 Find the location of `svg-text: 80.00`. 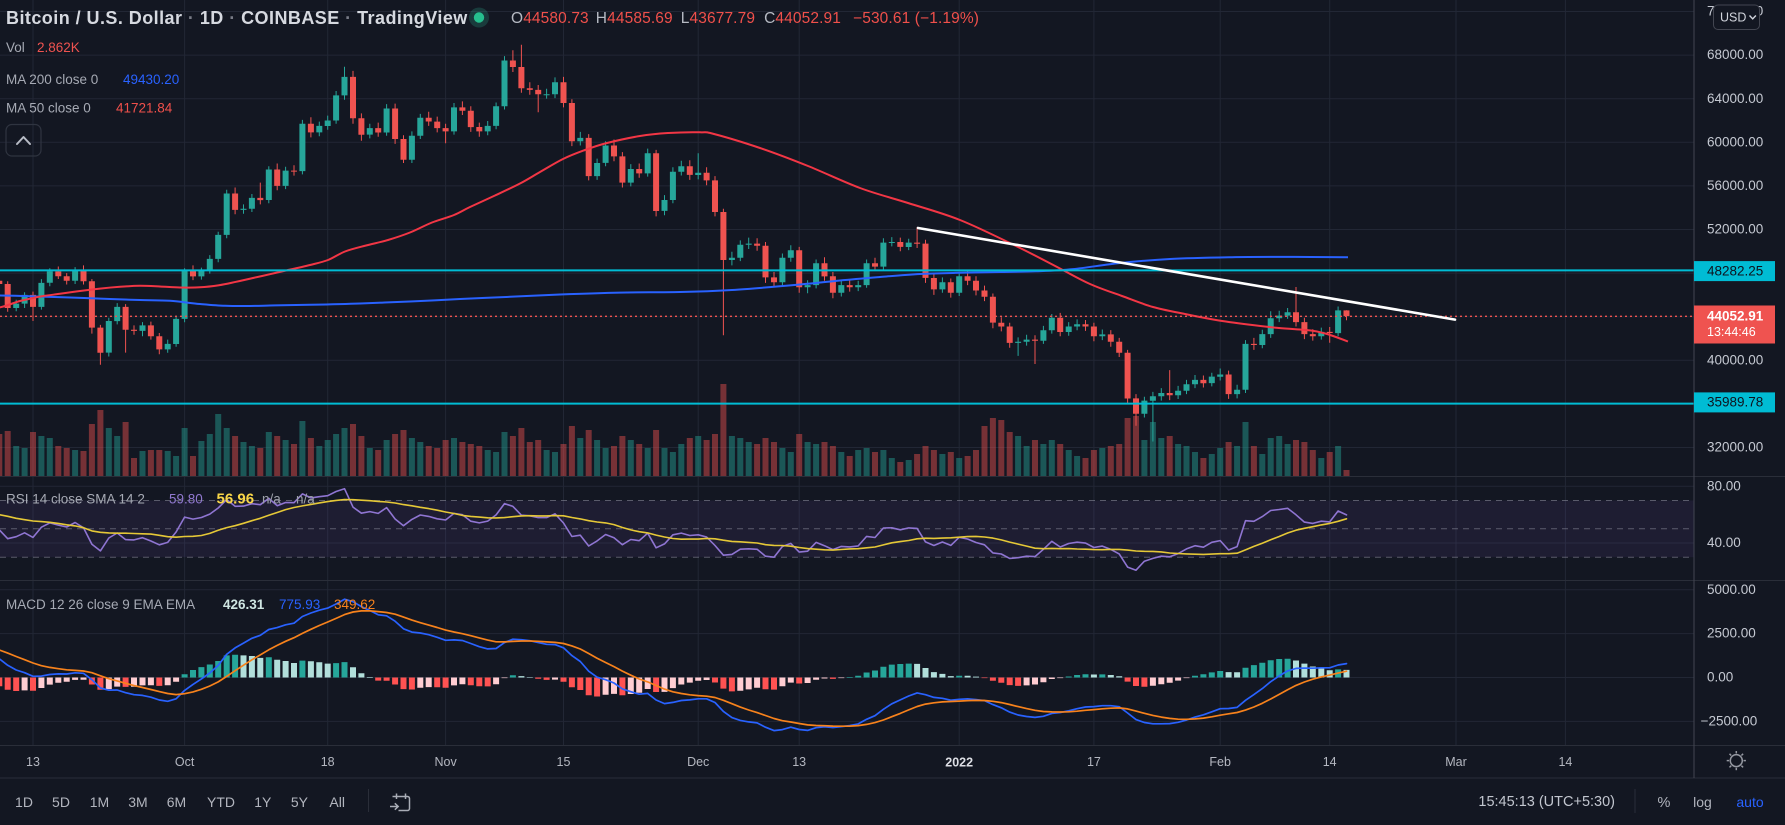

svg-text: 80.00 is located at coordinates (1724, 485).